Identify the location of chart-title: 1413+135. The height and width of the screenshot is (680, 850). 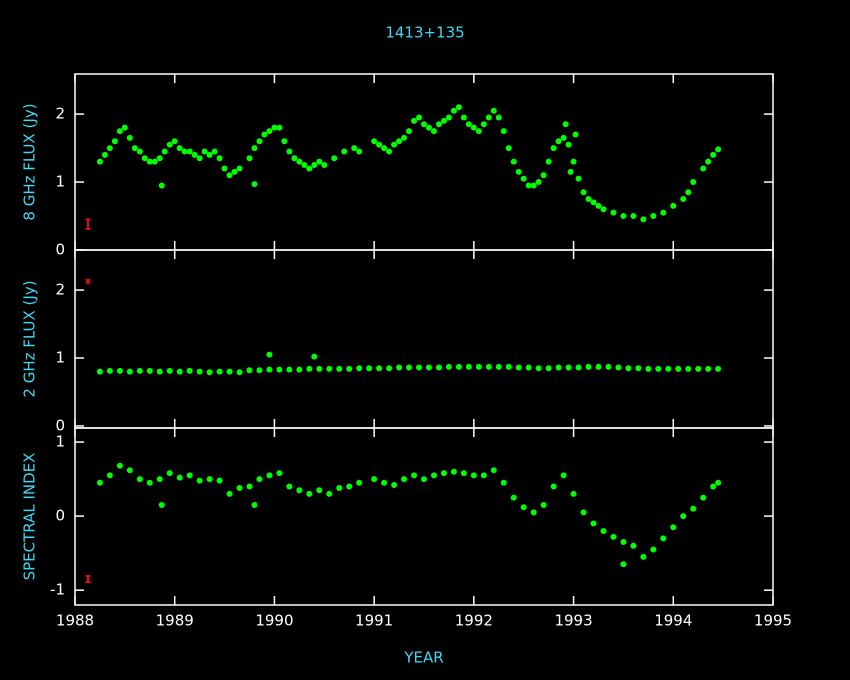
(424, 33).